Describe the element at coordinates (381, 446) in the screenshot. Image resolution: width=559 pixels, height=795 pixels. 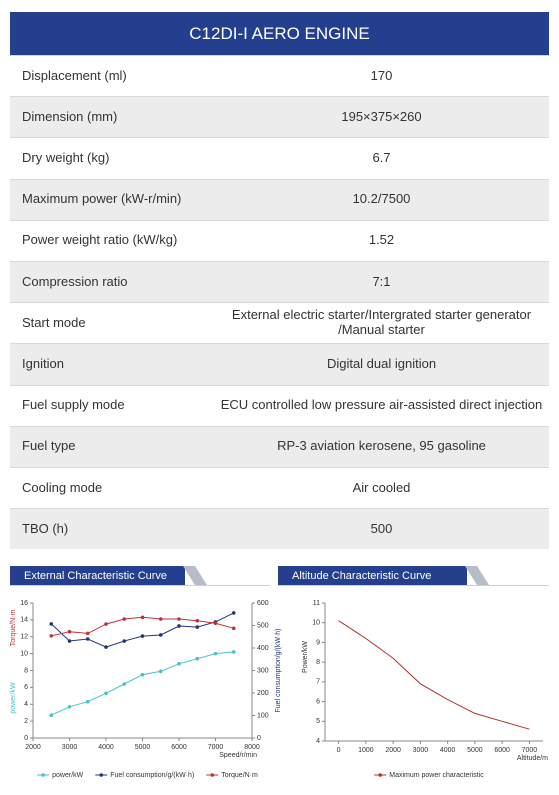
I see `spec-value: RP-3 aviation kerosene, 95 gasoline` at that location.